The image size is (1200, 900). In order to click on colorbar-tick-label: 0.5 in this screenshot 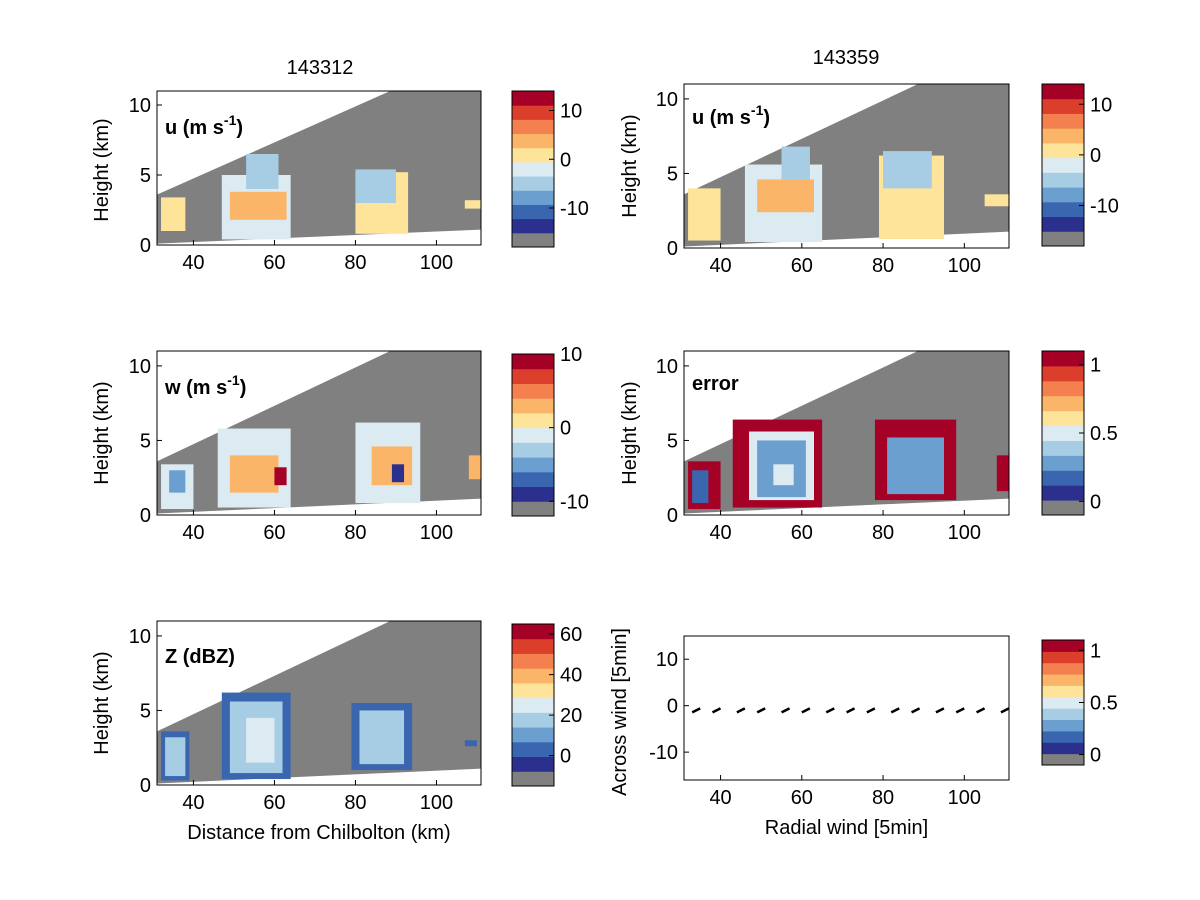, I will do `click(1104, 434)`.